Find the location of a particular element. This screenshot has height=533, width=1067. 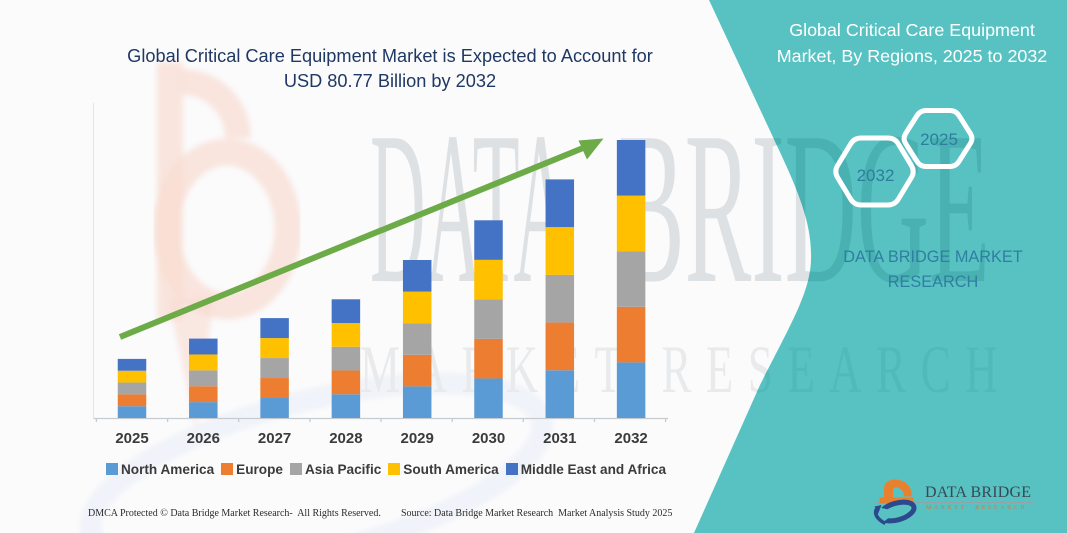

svg-text: DATA is located at coordinates (469, 208).